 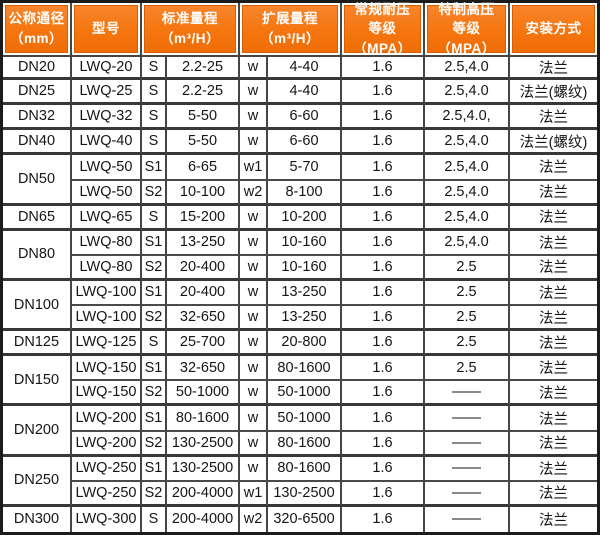 I want to click on cell-std-range: 130-2500, so click(x=203, y=469).